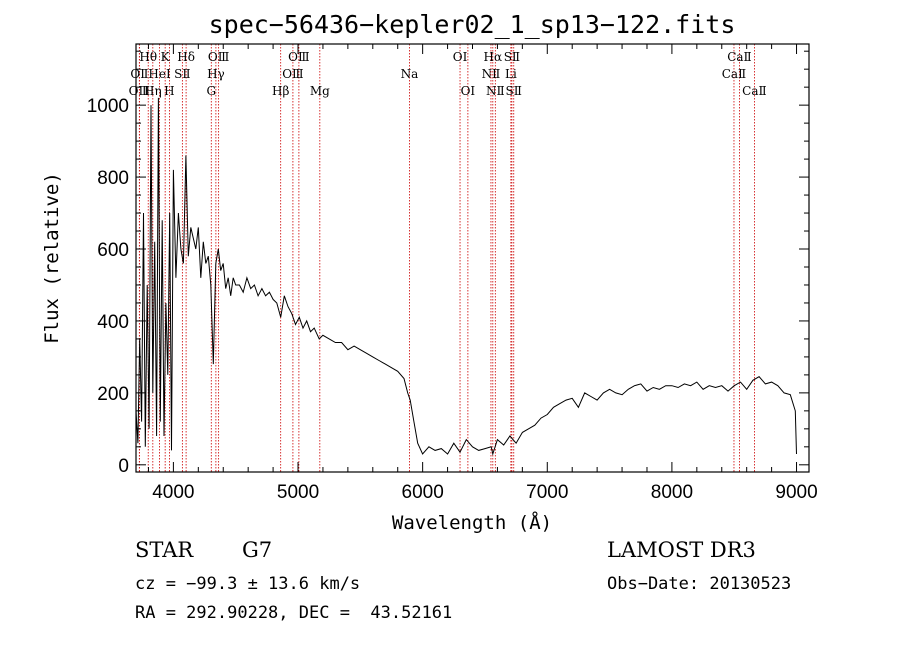 The width and height of the screenshot is (900, 649). Describe the element at coordinates (796, 492) in the screenshot. I see `x-tick-label: 9000` at that location.